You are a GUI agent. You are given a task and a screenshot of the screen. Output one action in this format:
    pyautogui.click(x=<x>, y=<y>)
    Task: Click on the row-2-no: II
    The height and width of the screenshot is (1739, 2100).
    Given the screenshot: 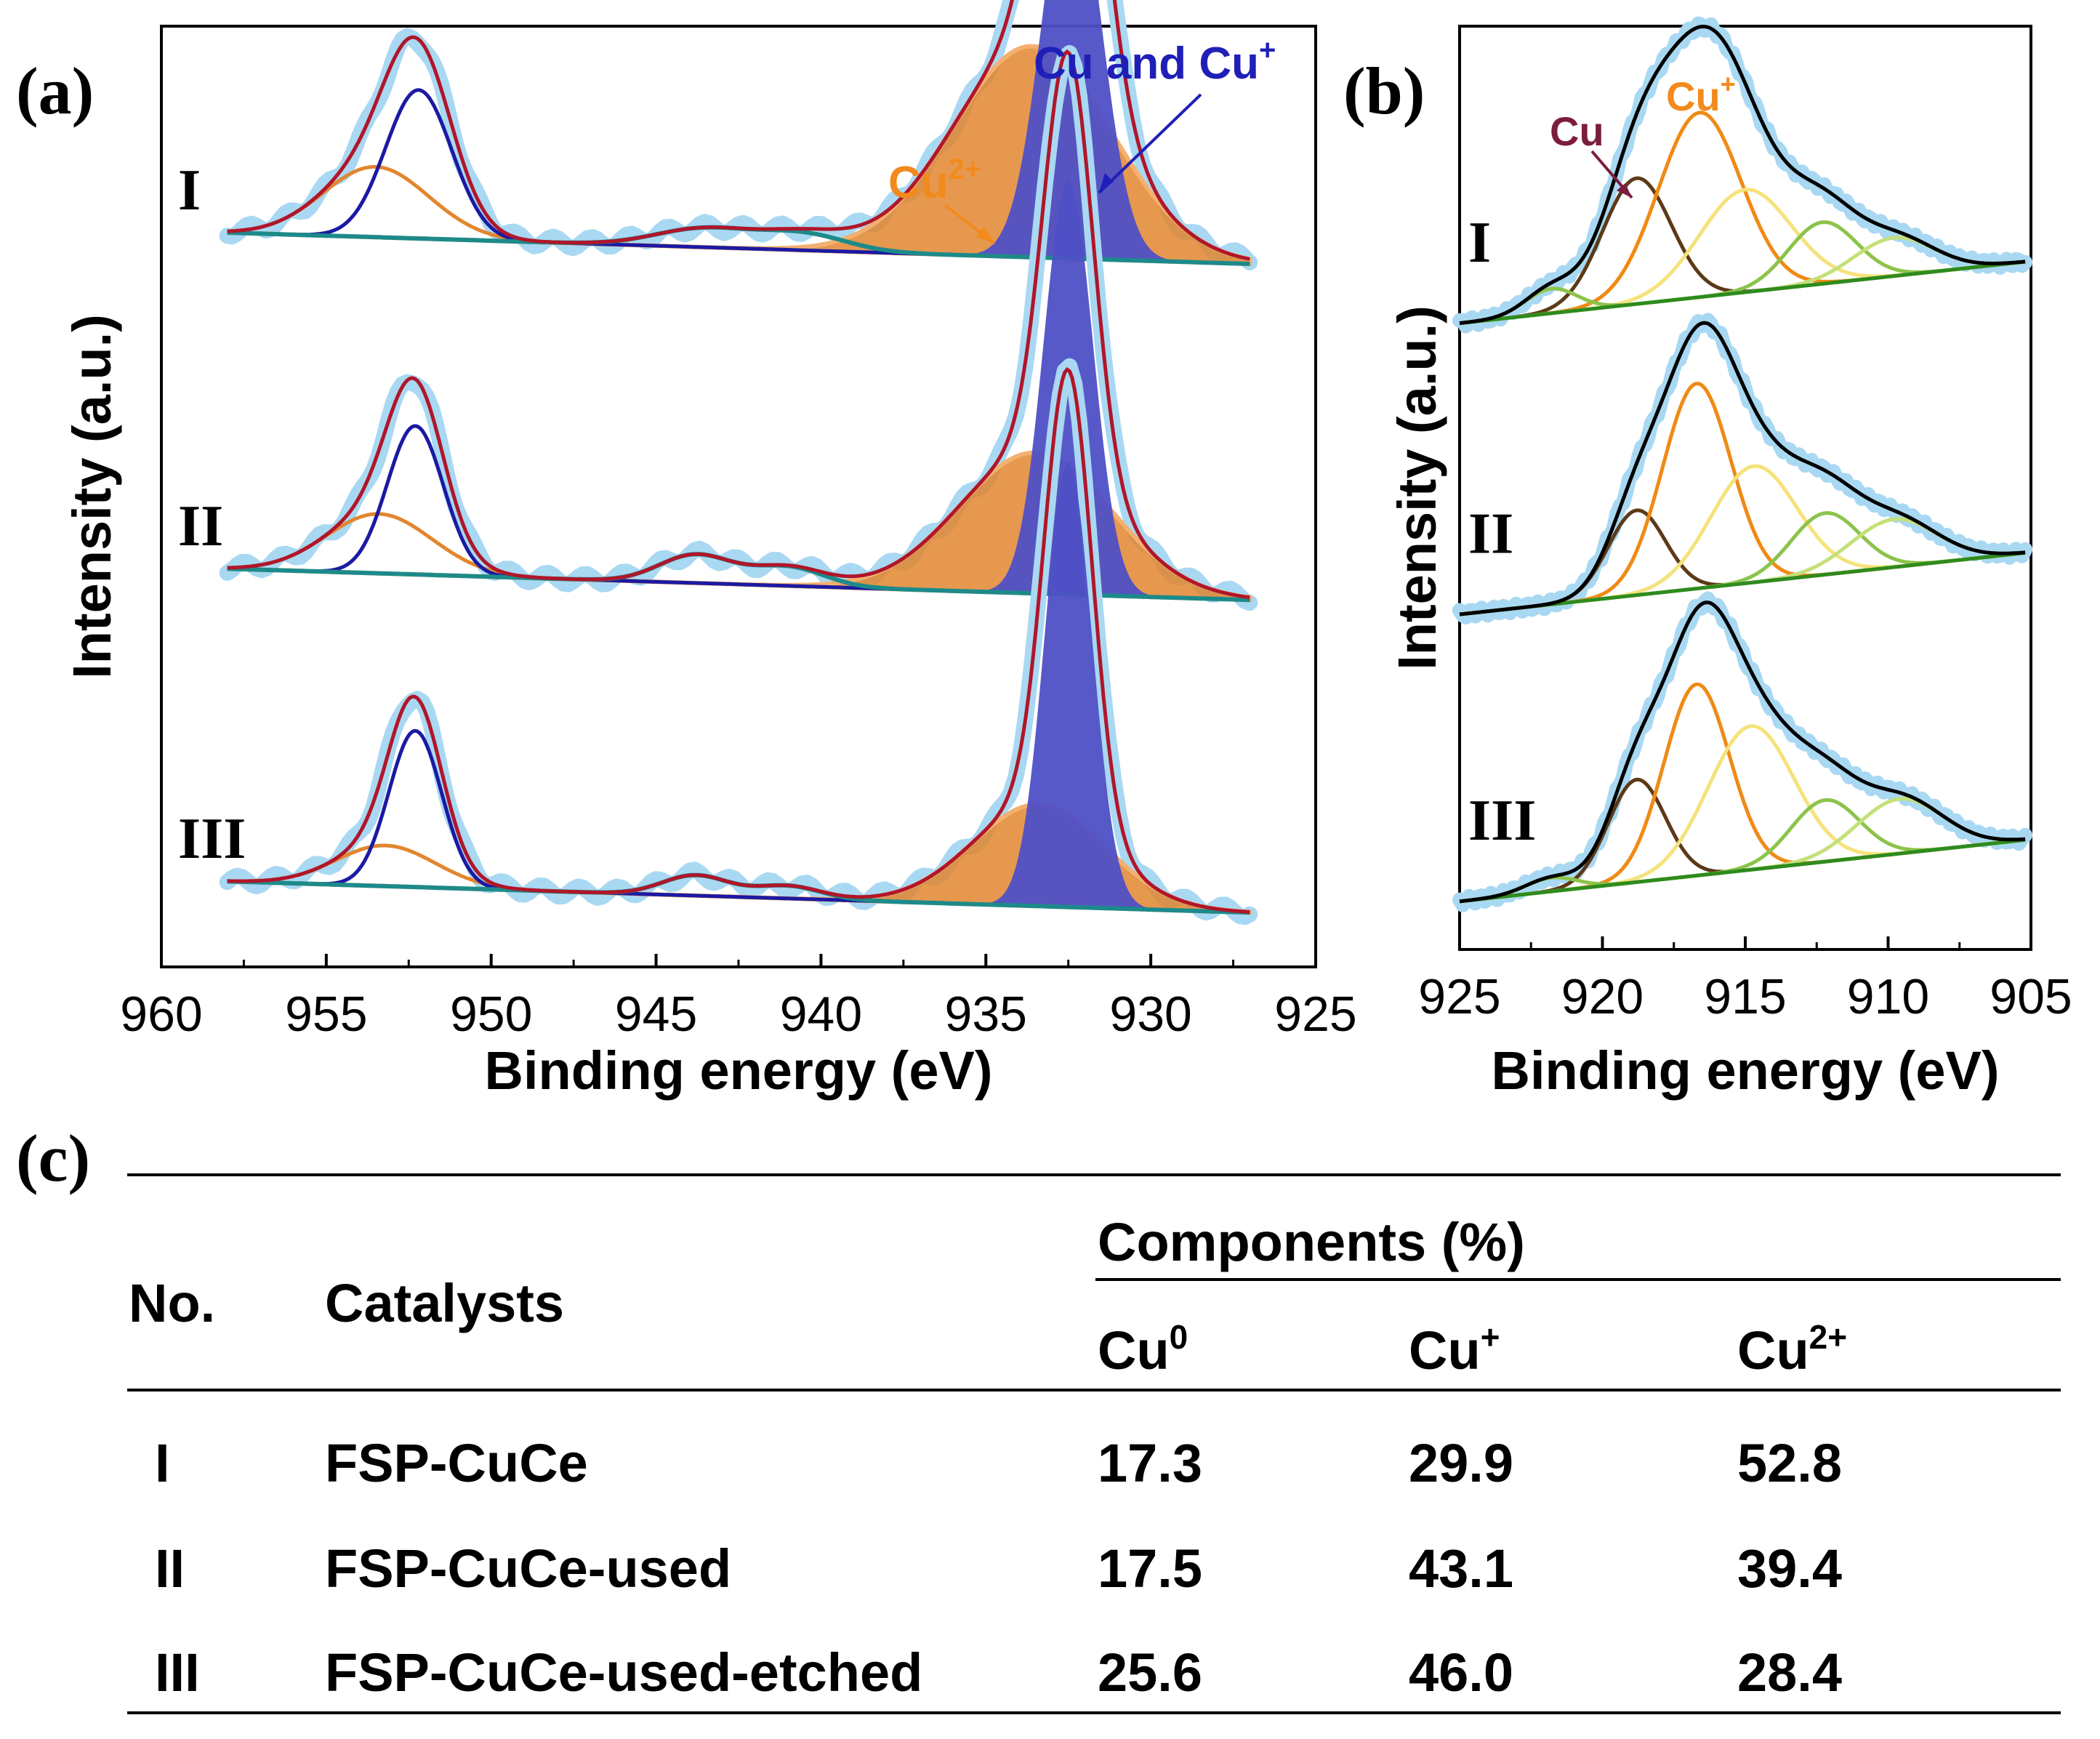 What is the action you would take?
    pyautogui.click(x=170, y=1568)
    